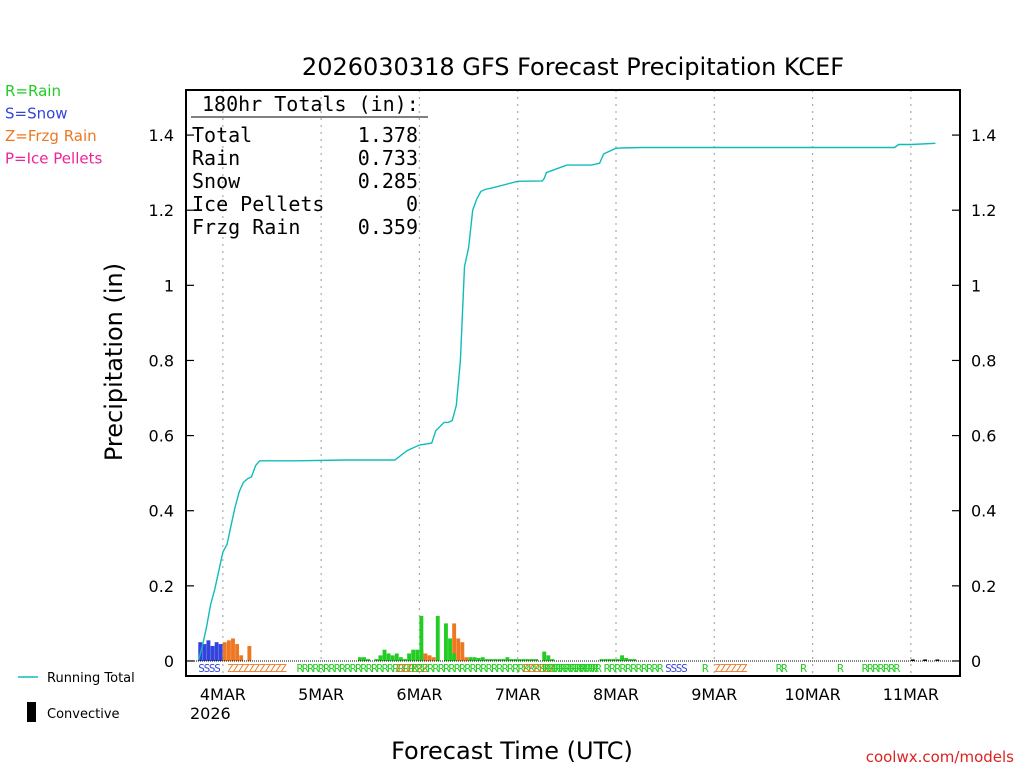  Describe the element at coordinates (114, 362) in the screenshot. I see `y-axis-label: Precipitation (in)` at that location.